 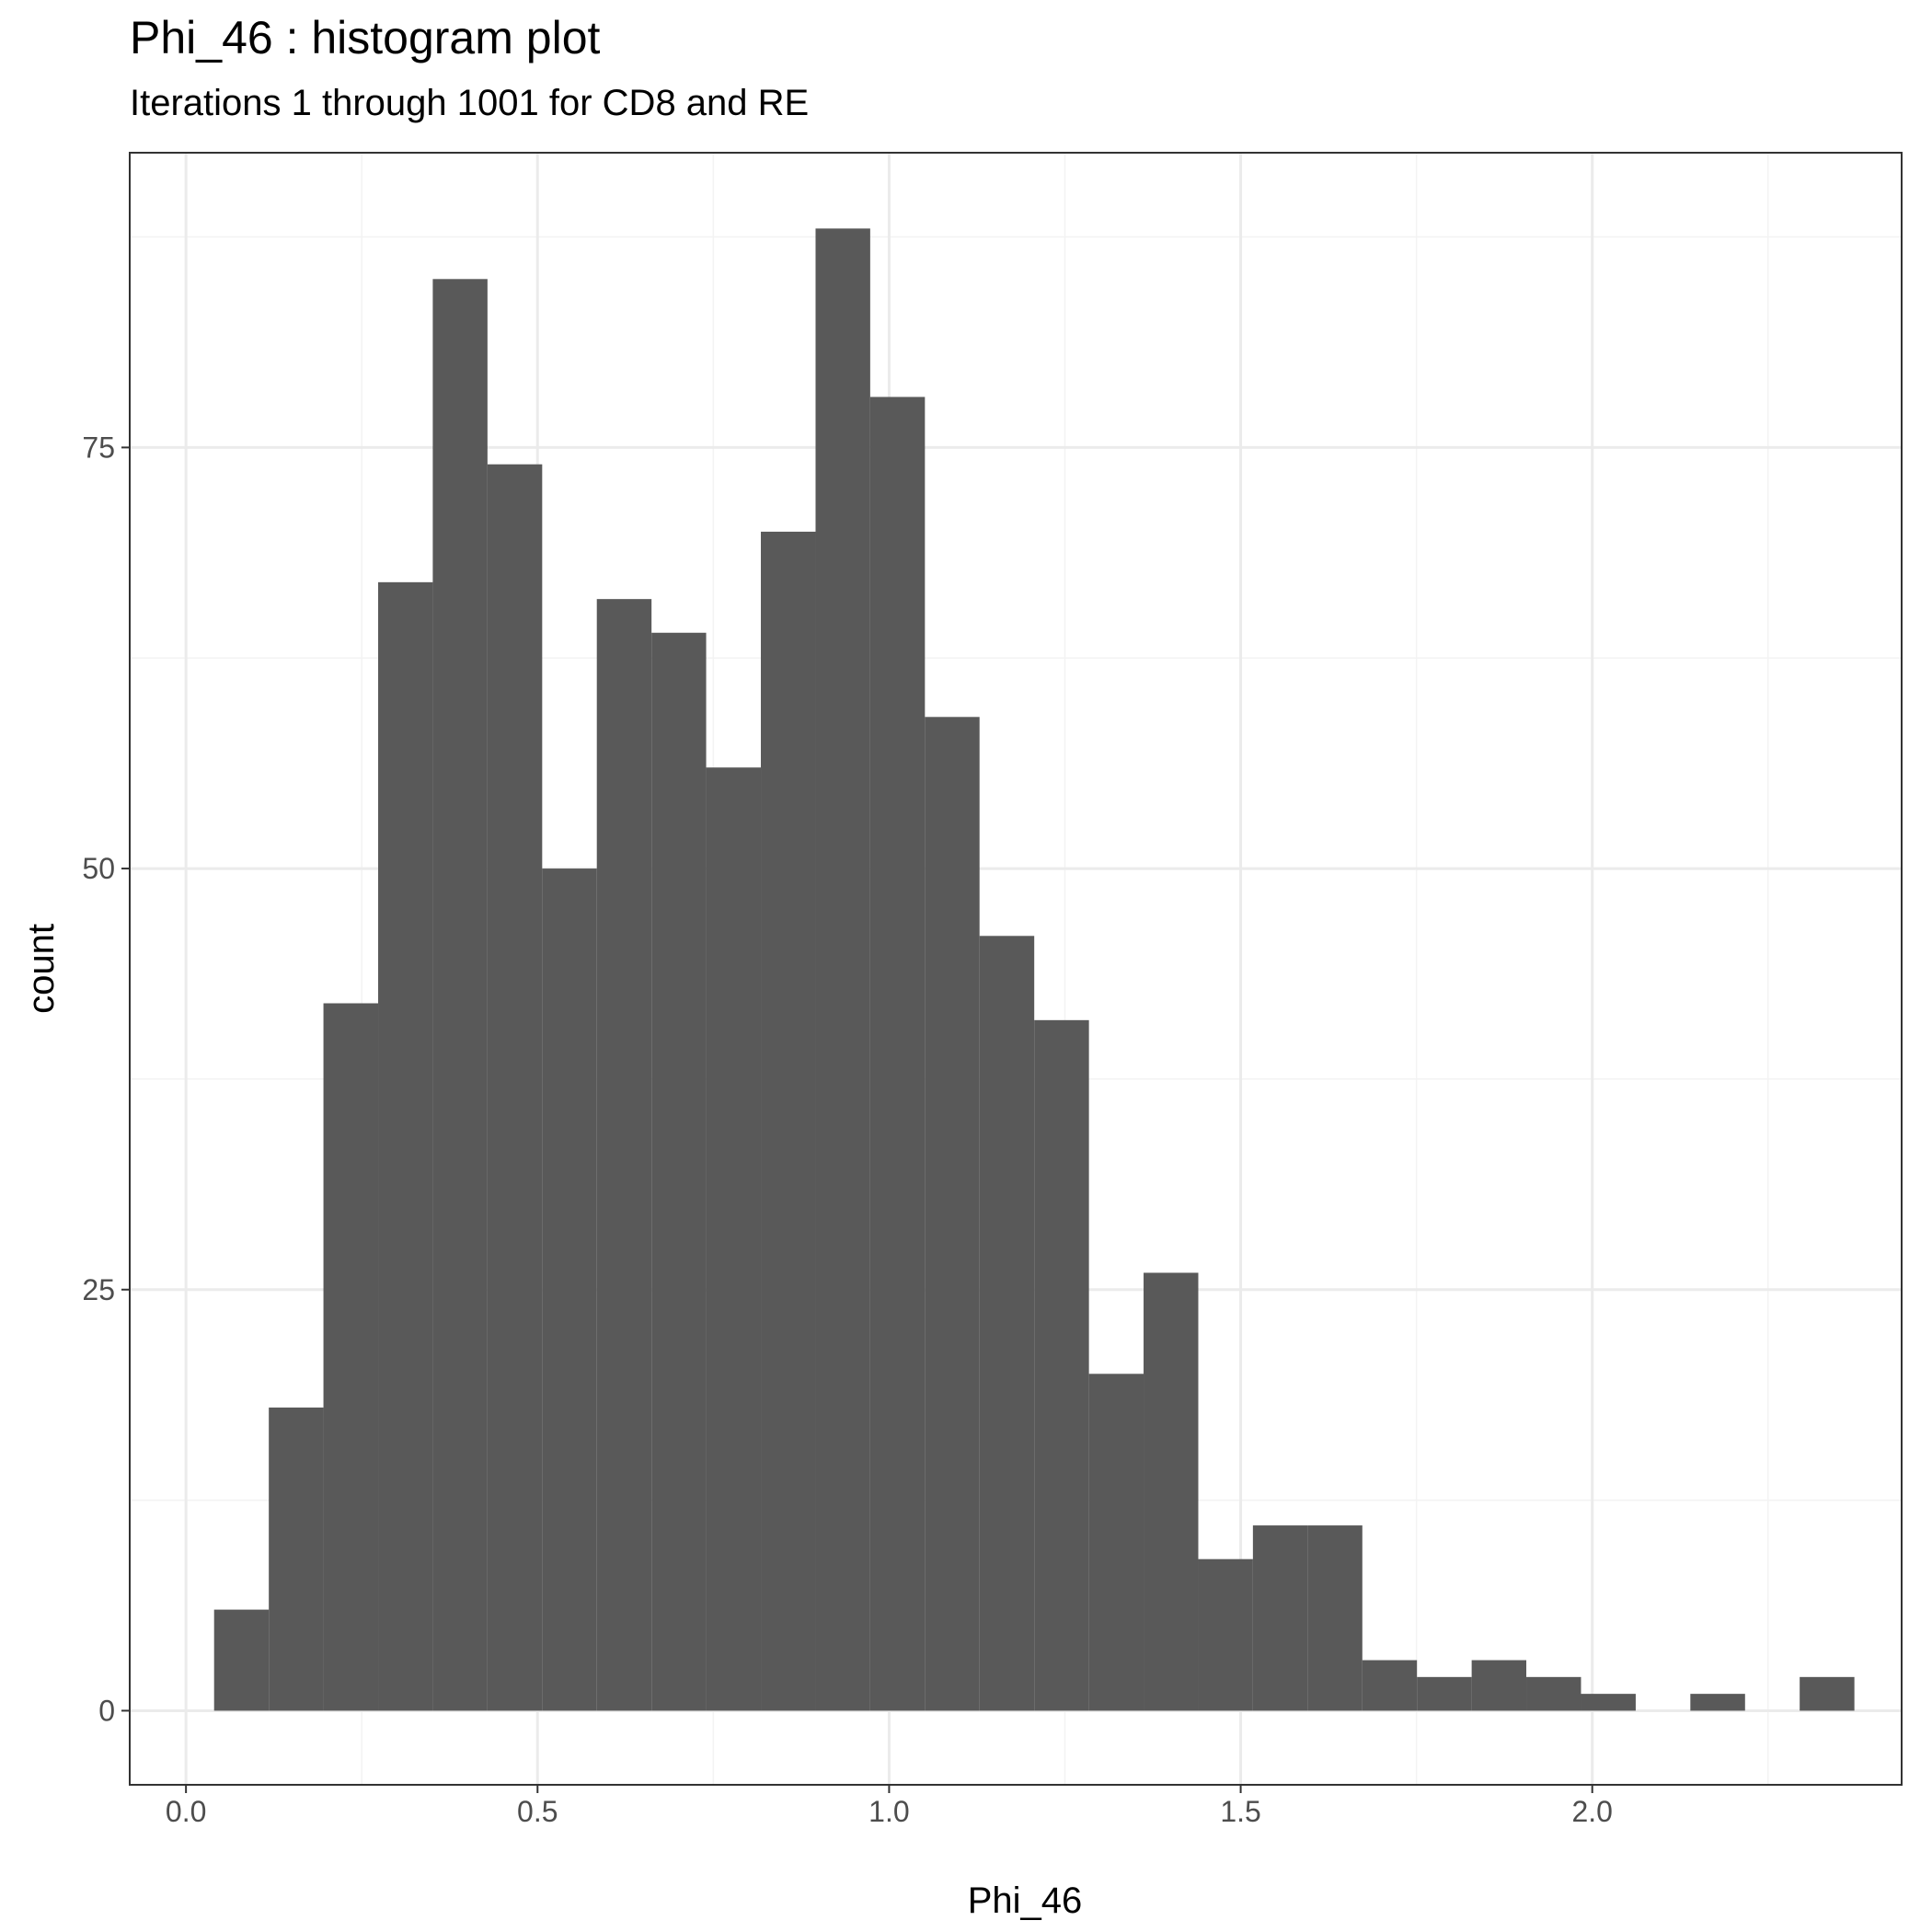 What do you see at coordinates (1025, 1901) in the screenshot?
I see `x-axis-title: Phi_46` at bounding box center [1025, 1901].